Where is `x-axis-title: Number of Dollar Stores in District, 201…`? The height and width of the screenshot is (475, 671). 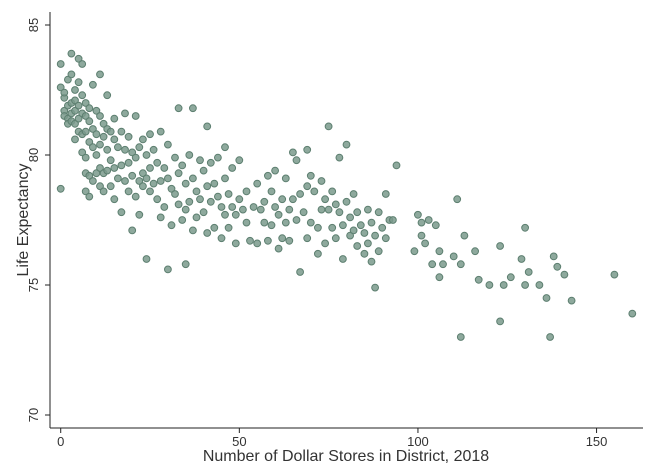
x-axis-title: Number of Dollar Stores in District, 201… is located at coordinates (346, 456).